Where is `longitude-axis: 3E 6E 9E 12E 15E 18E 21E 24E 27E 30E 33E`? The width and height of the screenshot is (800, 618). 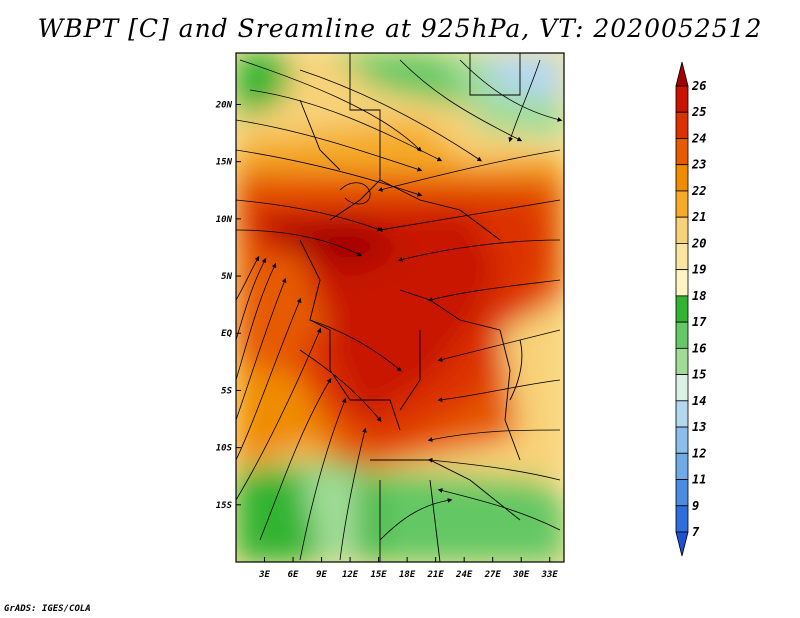 longitude-axis: 3E 6E 9E 12E 15E 18E 21E 24E 27E 30E 33E is located at coordinates (408, 568).